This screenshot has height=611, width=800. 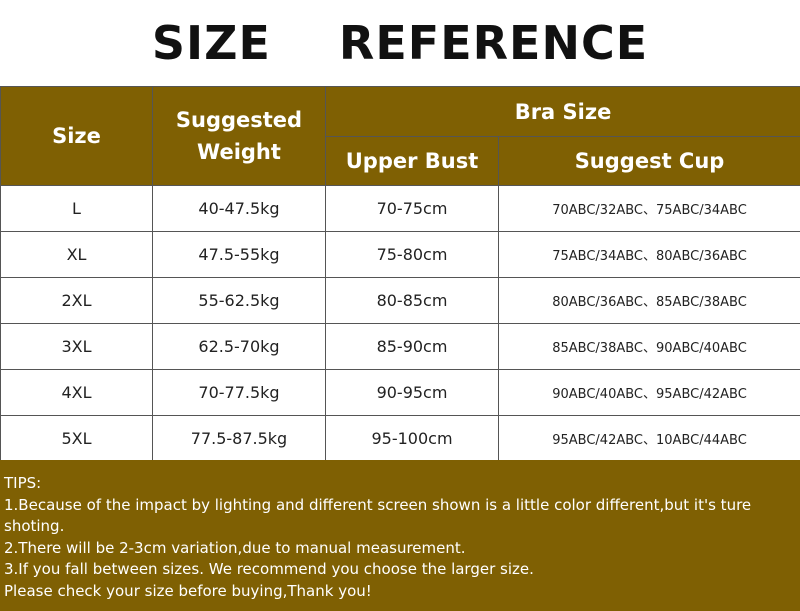 What do you see at coordinates (76, 208) in the screenshot?
I see `size-cell: L` at bounding box center [76, 208].